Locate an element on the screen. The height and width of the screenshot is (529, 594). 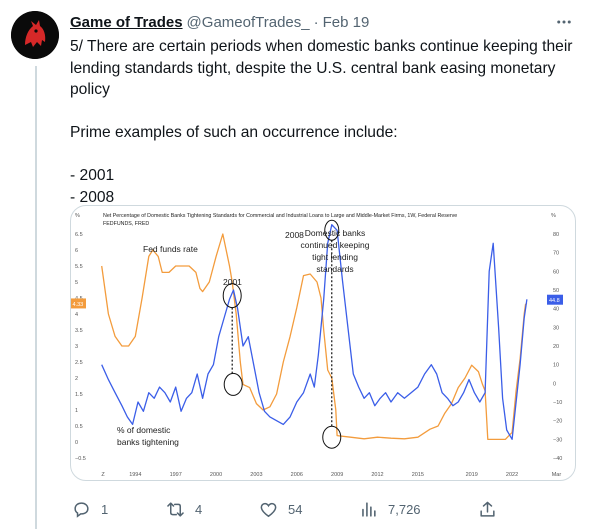
x-tick-label: 2000 is located at coordinates (216, 475).